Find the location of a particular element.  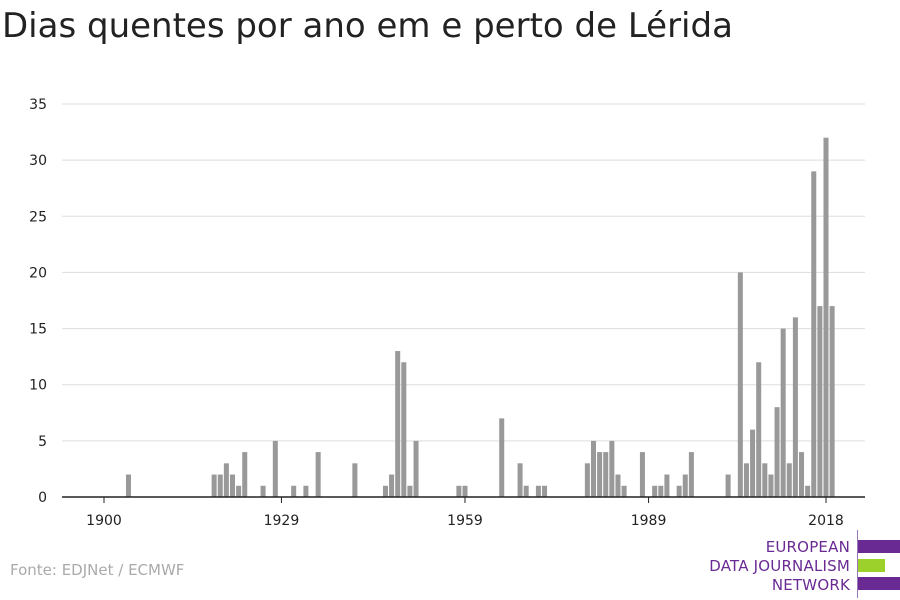

logo-text-line-3: NETWORK is located at coordinates (810, 585).